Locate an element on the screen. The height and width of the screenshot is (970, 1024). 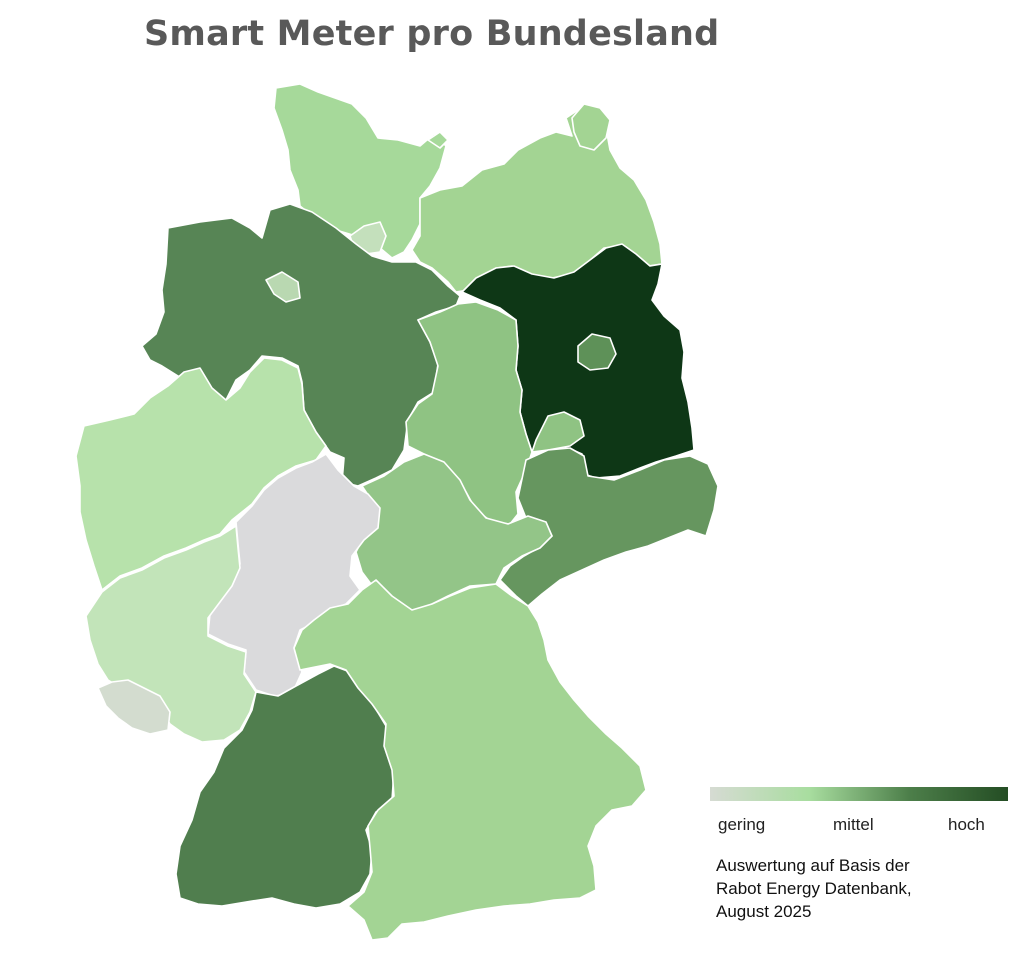
state-mecklenburg-vorpommern-ruegen is located at coordinates (591, 127).